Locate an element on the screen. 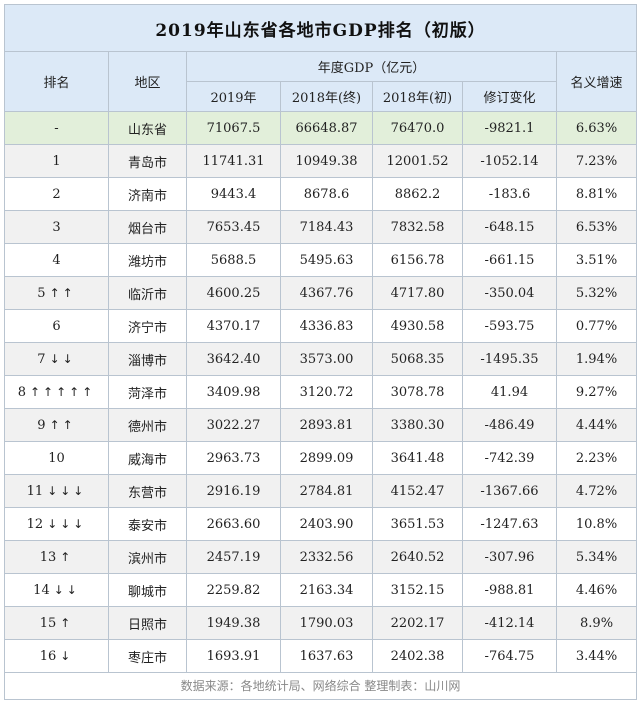  growth-cell: 10.8% is located at coordinates (596, 524).